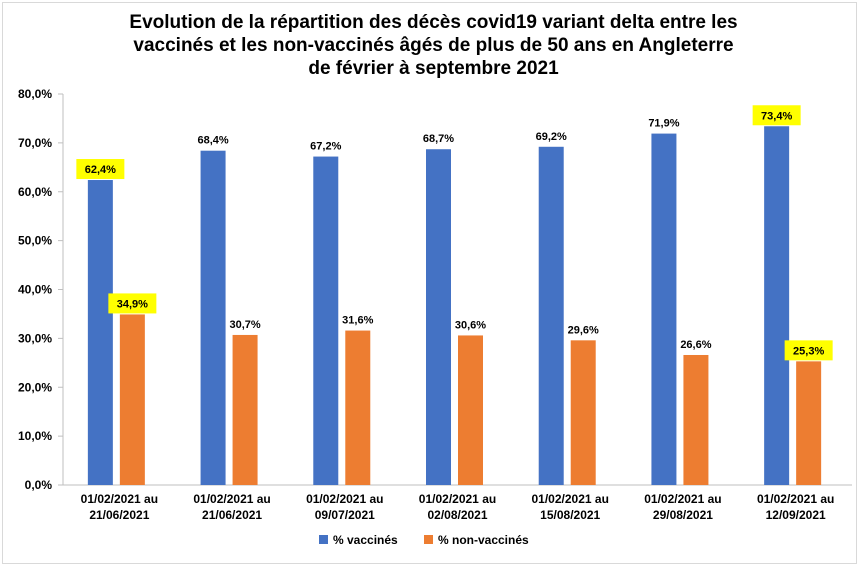 The height and width of the screenshot is (568, 861). I want to click on y-tick-label: 10,0%, so click(35, 436).